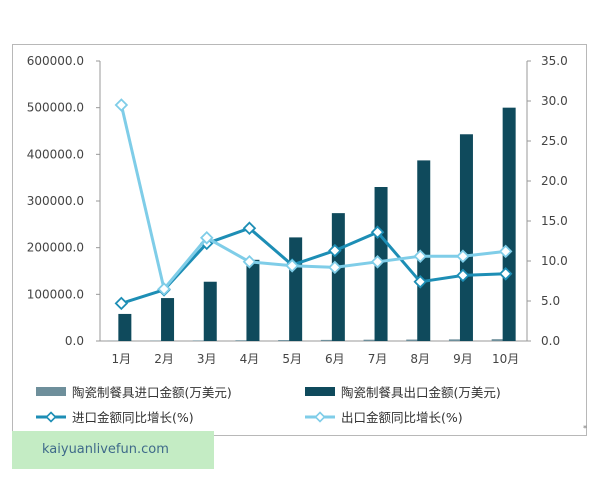 This screenshot has width=600, height=480. What do you see at coordinates (113, 450) in the screenshot?
I see `watermark: kaiyuanlivefun.com` at bounding box center [113, 450].